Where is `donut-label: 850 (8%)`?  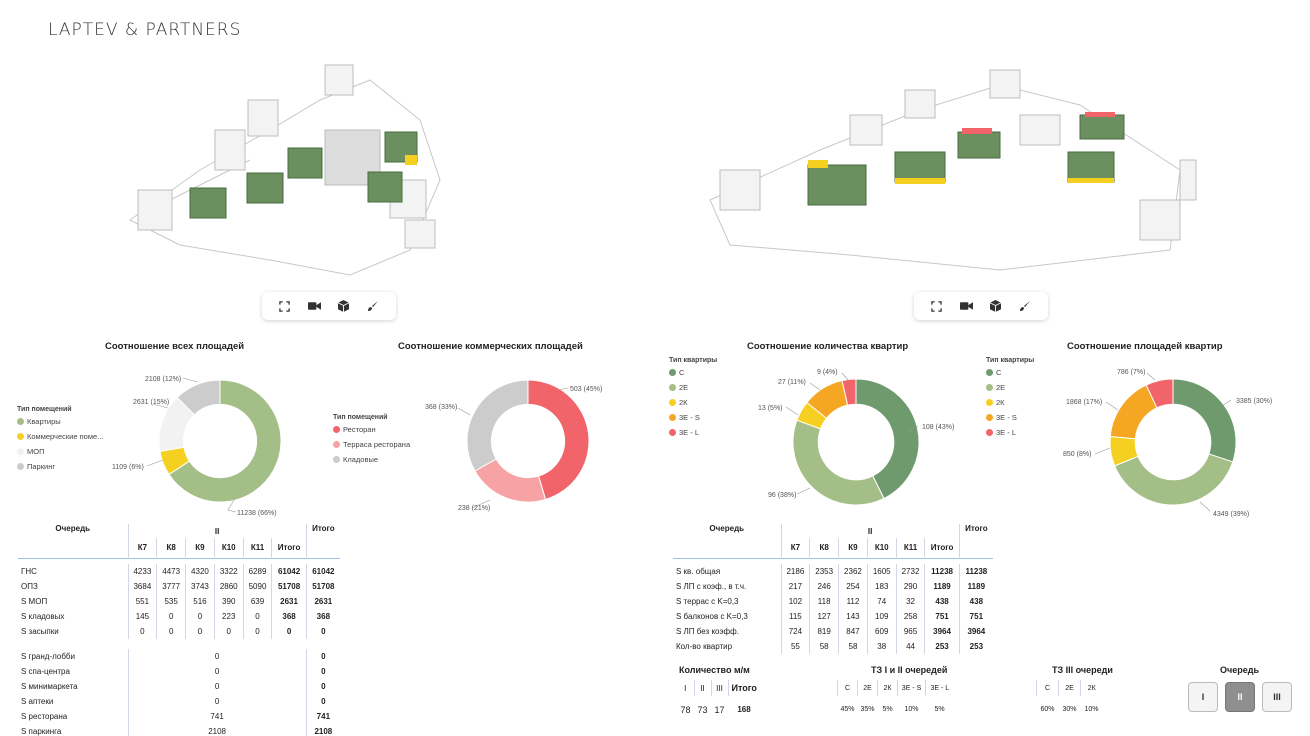
donut-label: 850 (8%) is located at coordinates (1077, 454).